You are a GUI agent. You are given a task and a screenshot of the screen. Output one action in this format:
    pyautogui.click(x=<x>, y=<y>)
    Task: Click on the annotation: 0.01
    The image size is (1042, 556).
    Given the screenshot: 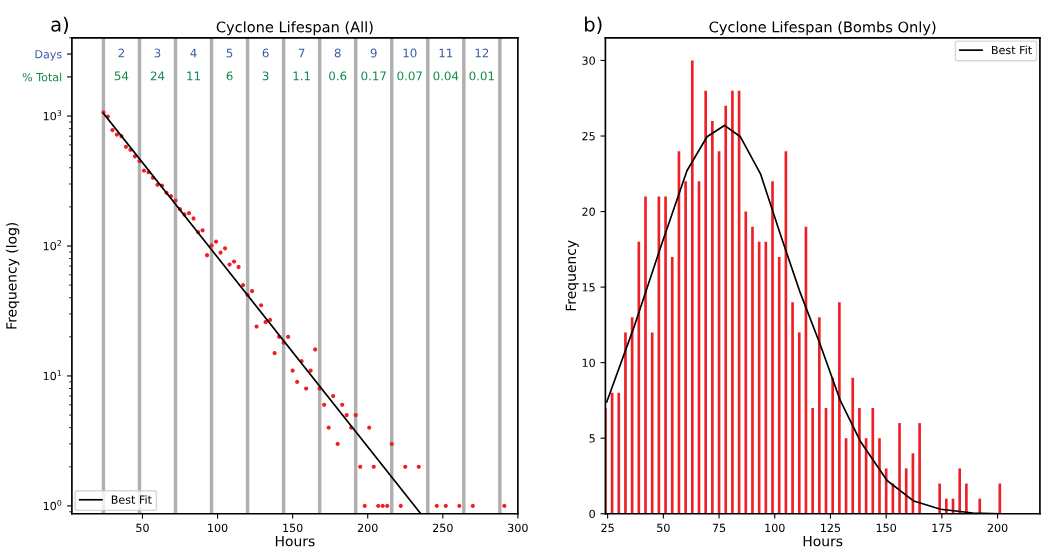 What is the action you would take?
    pyautogui.click(x=481, y=76)
    